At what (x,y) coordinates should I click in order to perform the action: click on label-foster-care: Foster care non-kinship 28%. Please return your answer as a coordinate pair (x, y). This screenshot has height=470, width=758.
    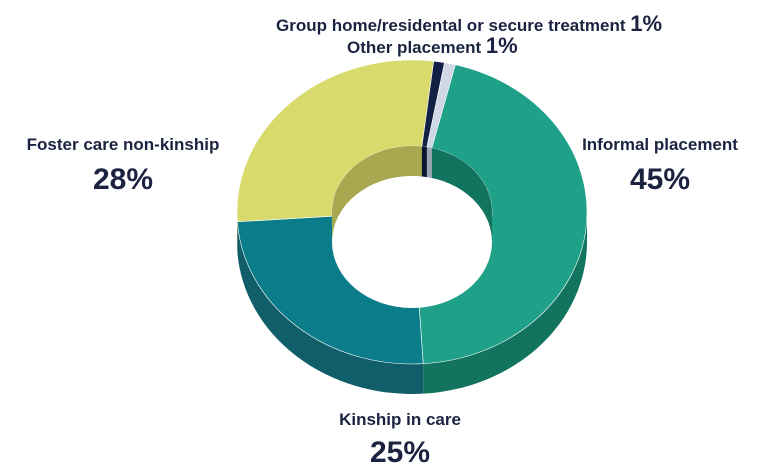
    Looking at the image, I should click on (123, 165).